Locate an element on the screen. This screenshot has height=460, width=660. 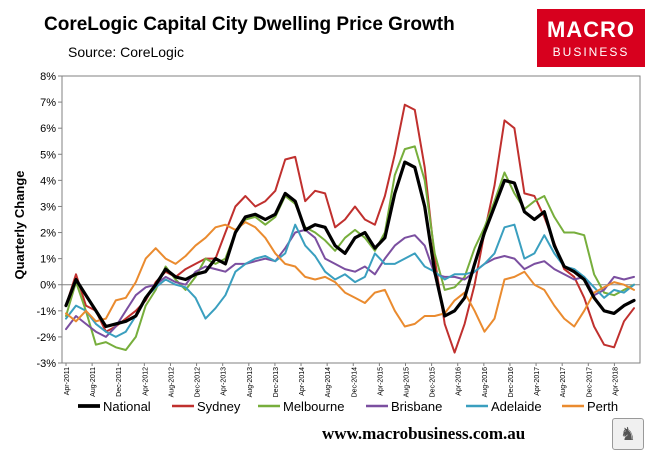
chart-subtitle: Source: CoreLogic is located at coordinates (126, 52).